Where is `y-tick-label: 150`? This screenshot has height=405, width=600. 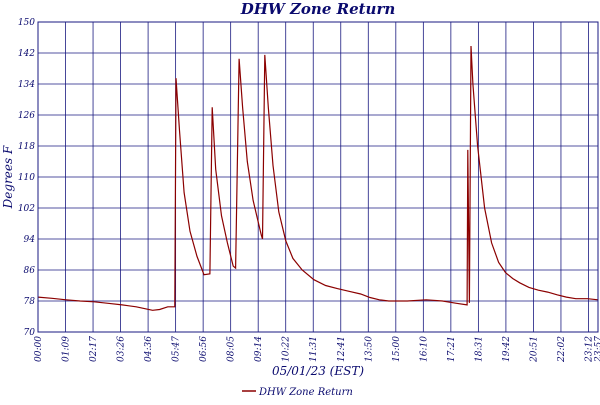
y-tick-label: 150 is located at coordinates (26, 23).